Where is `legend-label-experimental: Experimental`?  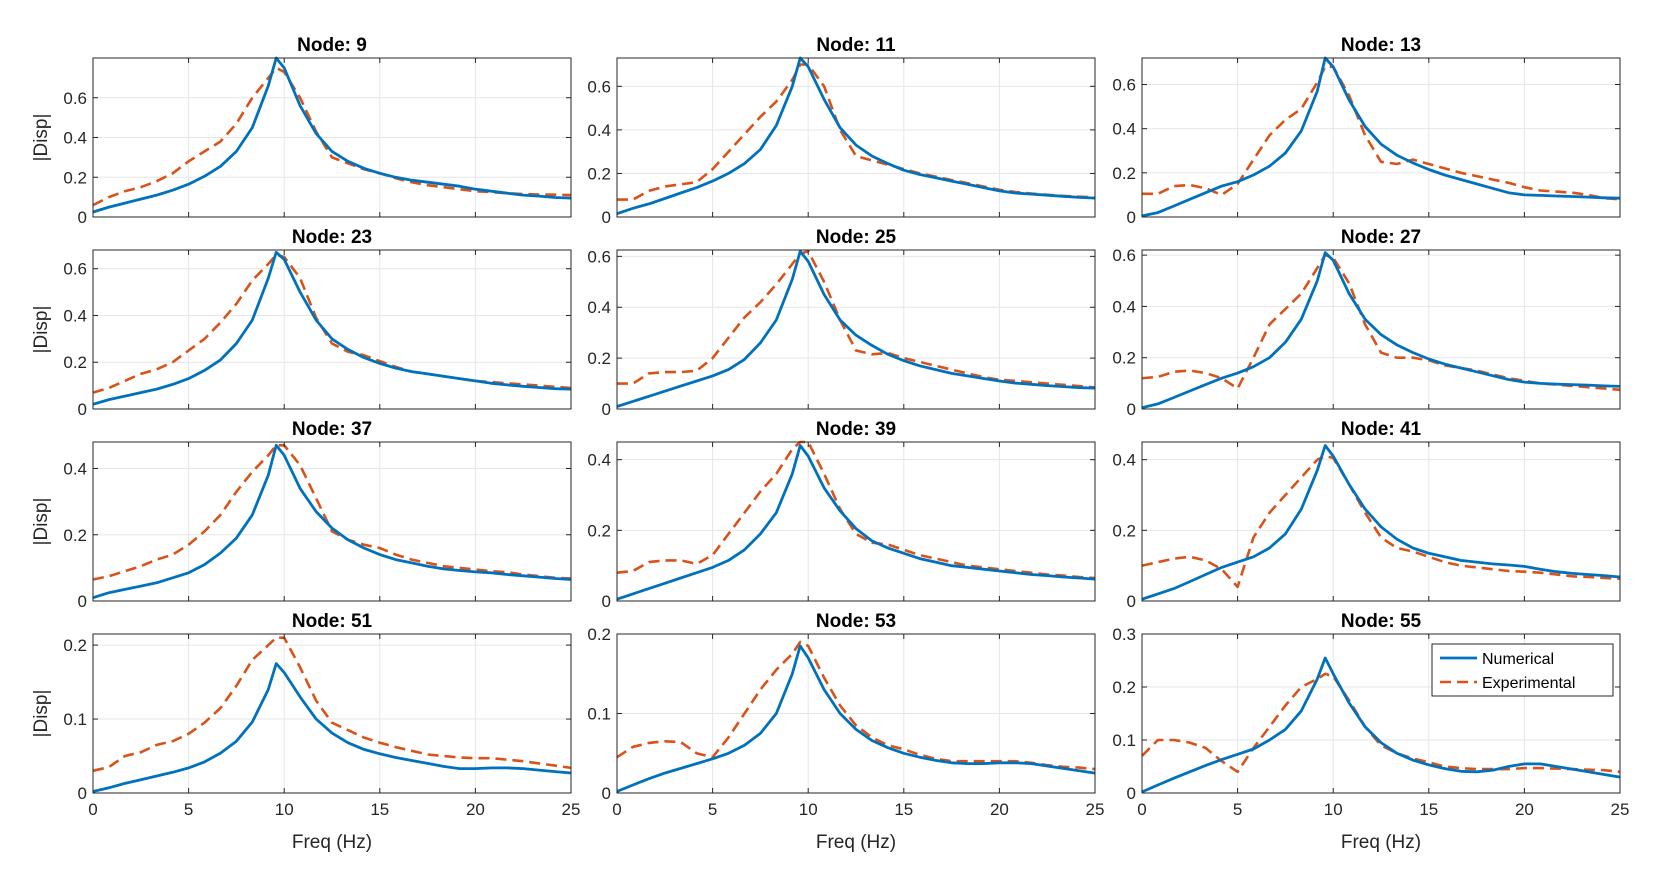 legend-label-experimental: Experimental is located at coordinates (1528, 683).